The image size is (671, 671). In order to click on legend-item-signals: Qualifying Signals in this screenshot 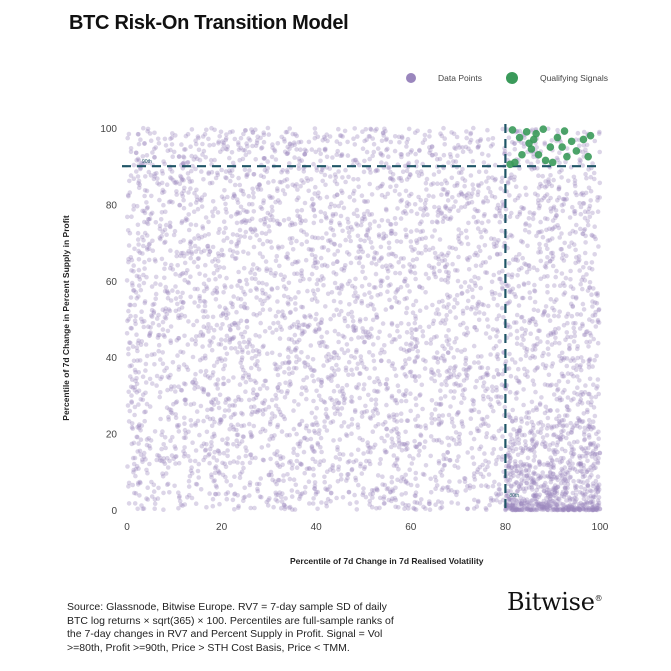, I will do `click(557, 78)`.